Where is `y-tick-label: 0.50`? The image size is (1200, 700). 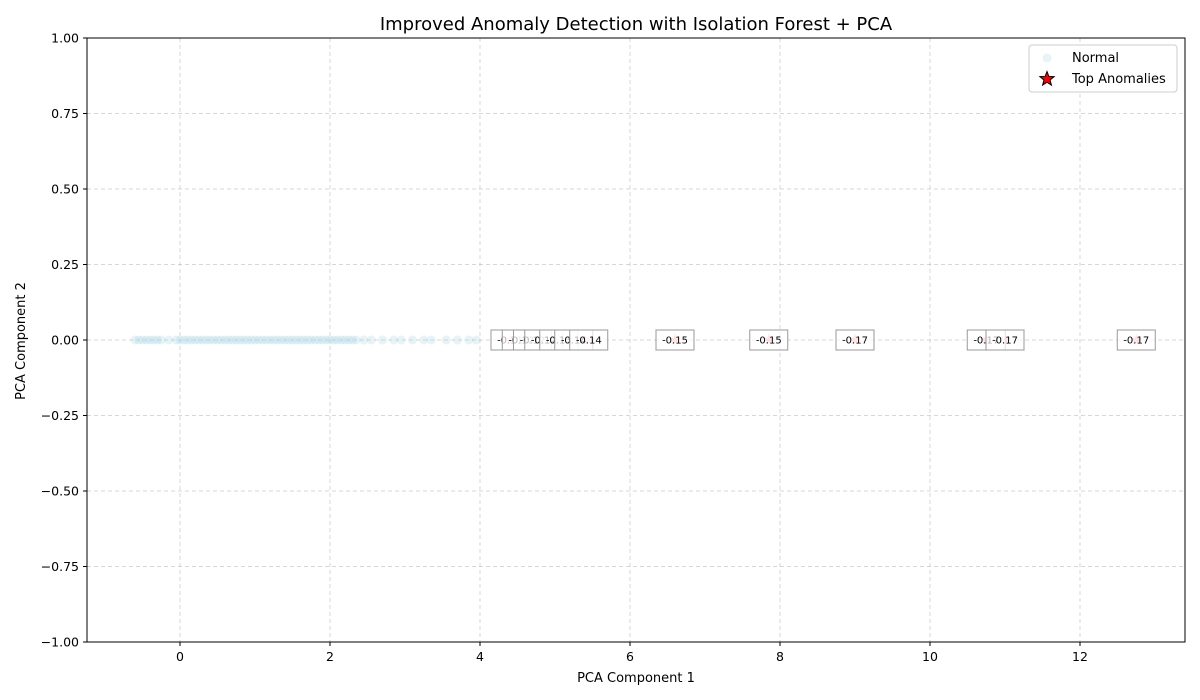 y-tick-label: 0.50 is located at coordinates (65, 189).